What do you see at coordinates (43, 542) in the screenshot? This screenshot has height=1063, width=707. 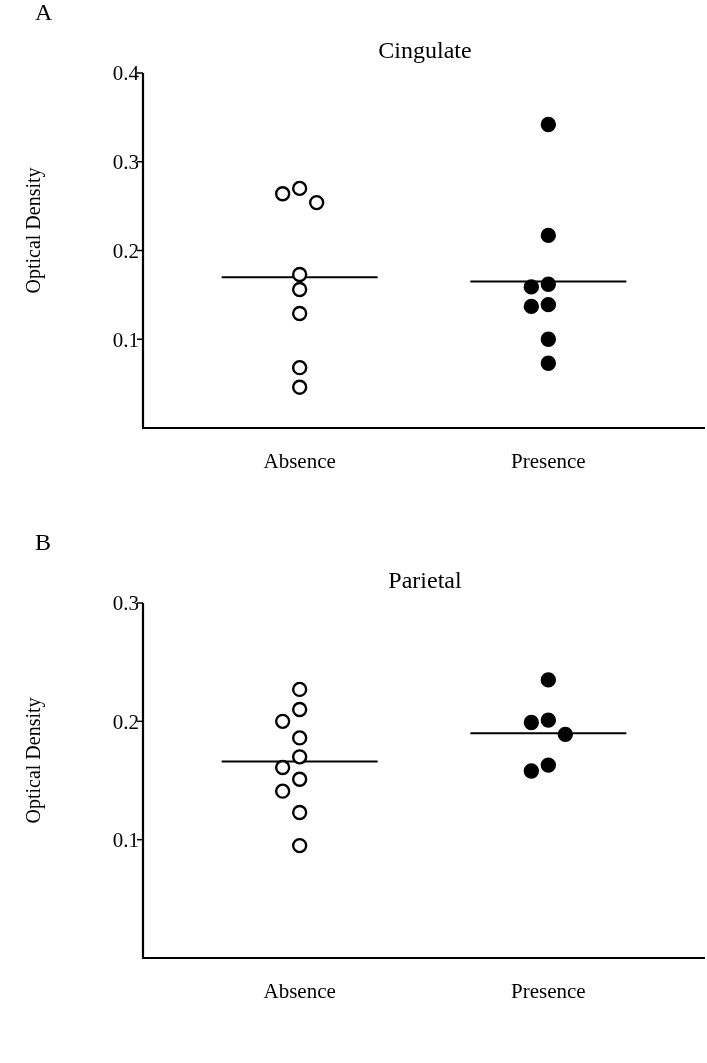 I see `text: B` at bounding box center [43, 542].